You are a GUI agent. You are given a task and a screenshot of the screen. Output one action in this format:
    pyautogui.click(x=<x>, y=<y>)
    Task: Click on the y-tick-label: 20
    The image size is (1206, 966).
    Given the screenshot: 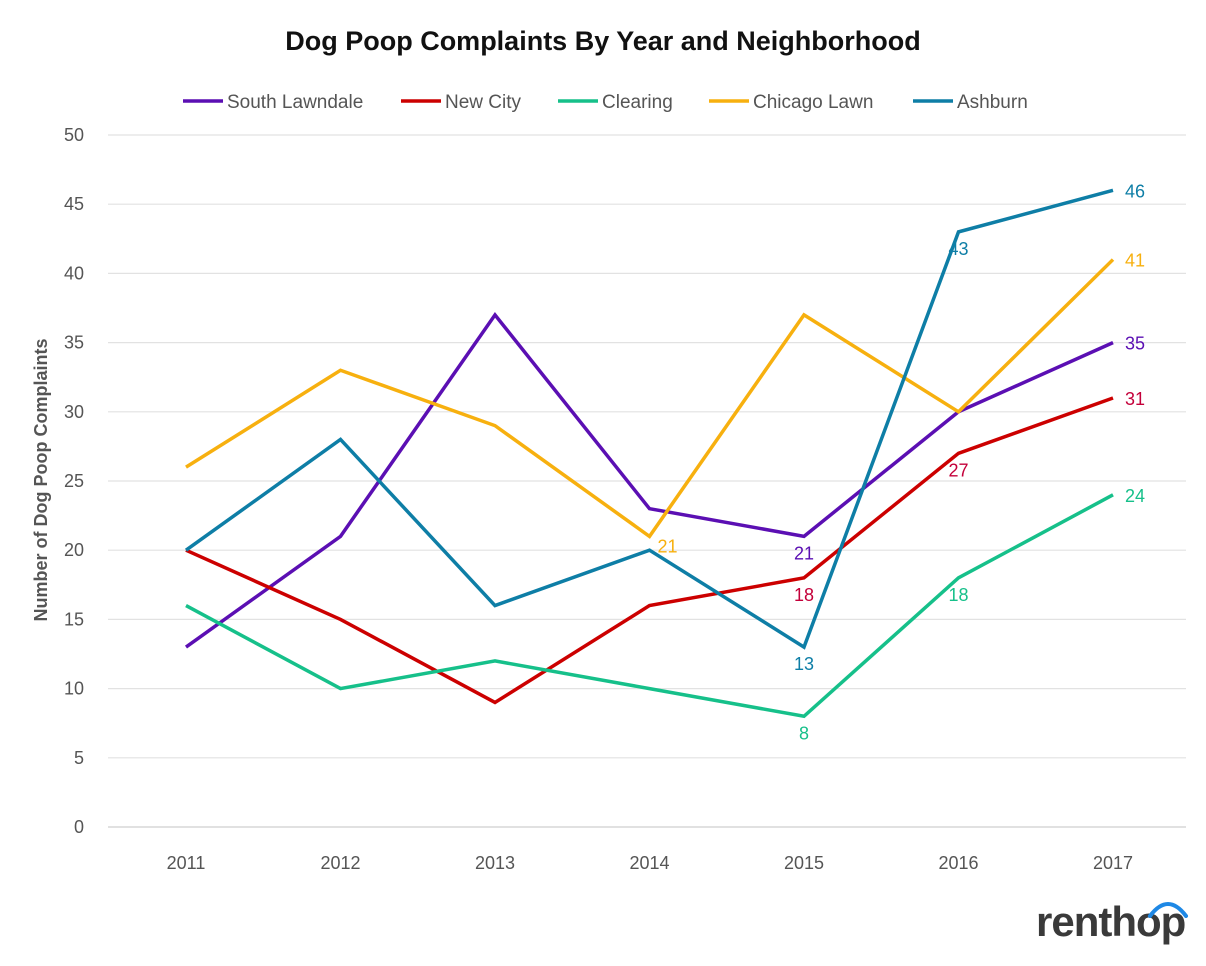 What is the action you would take?
    pyautogui.click(x=74, y=550)
    